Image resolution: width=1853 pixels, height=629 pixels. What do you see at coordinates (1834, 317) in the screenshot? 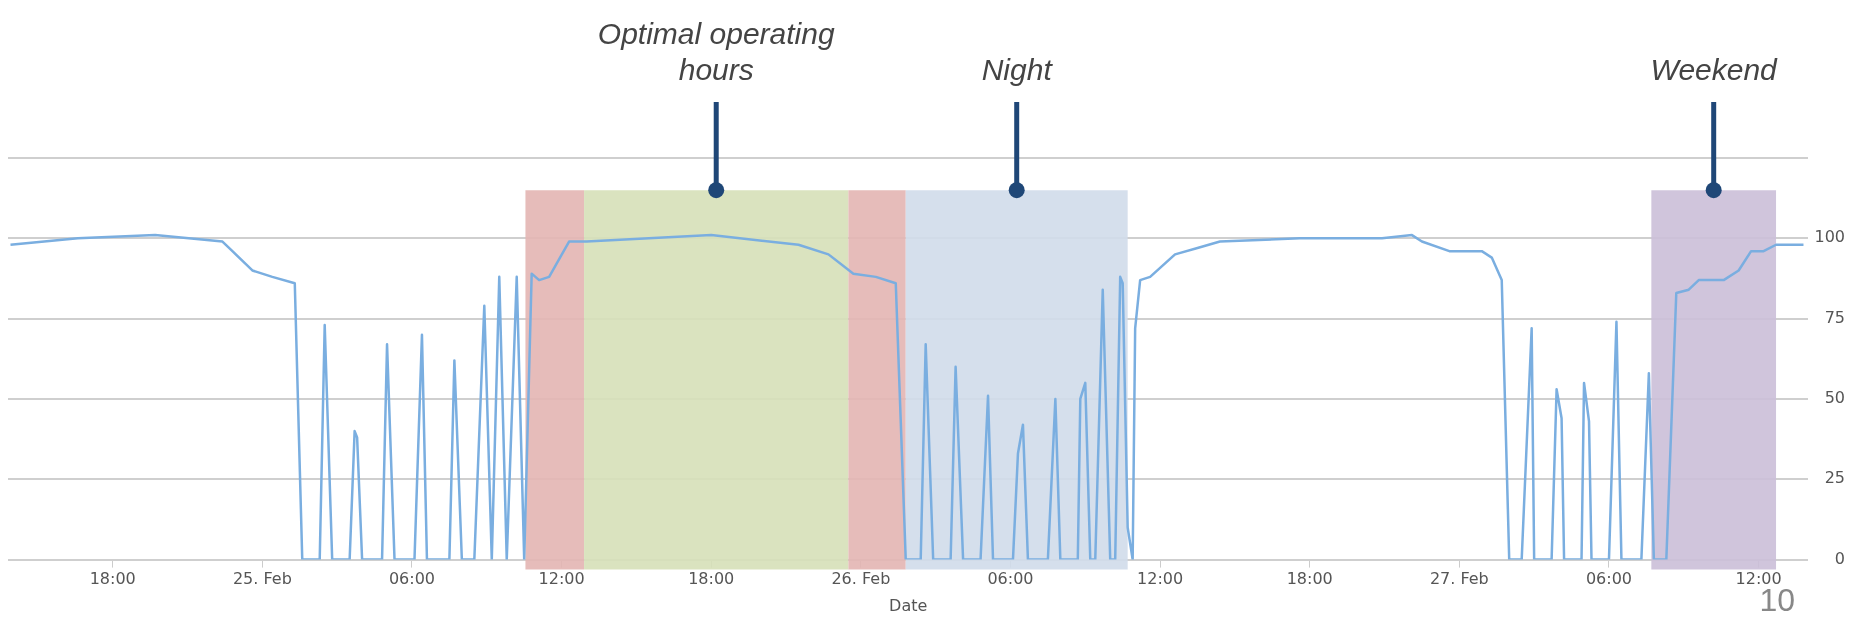
I see `y-tick-label: 75` at bounding box center [1834, 317].